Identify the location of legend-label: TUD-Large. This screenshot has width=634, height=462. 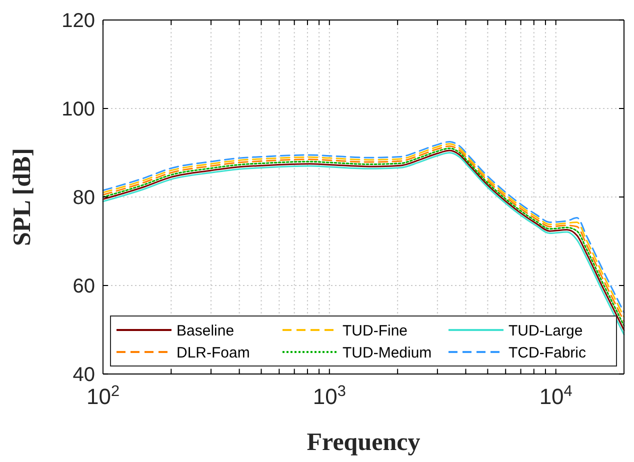
(545, 331).